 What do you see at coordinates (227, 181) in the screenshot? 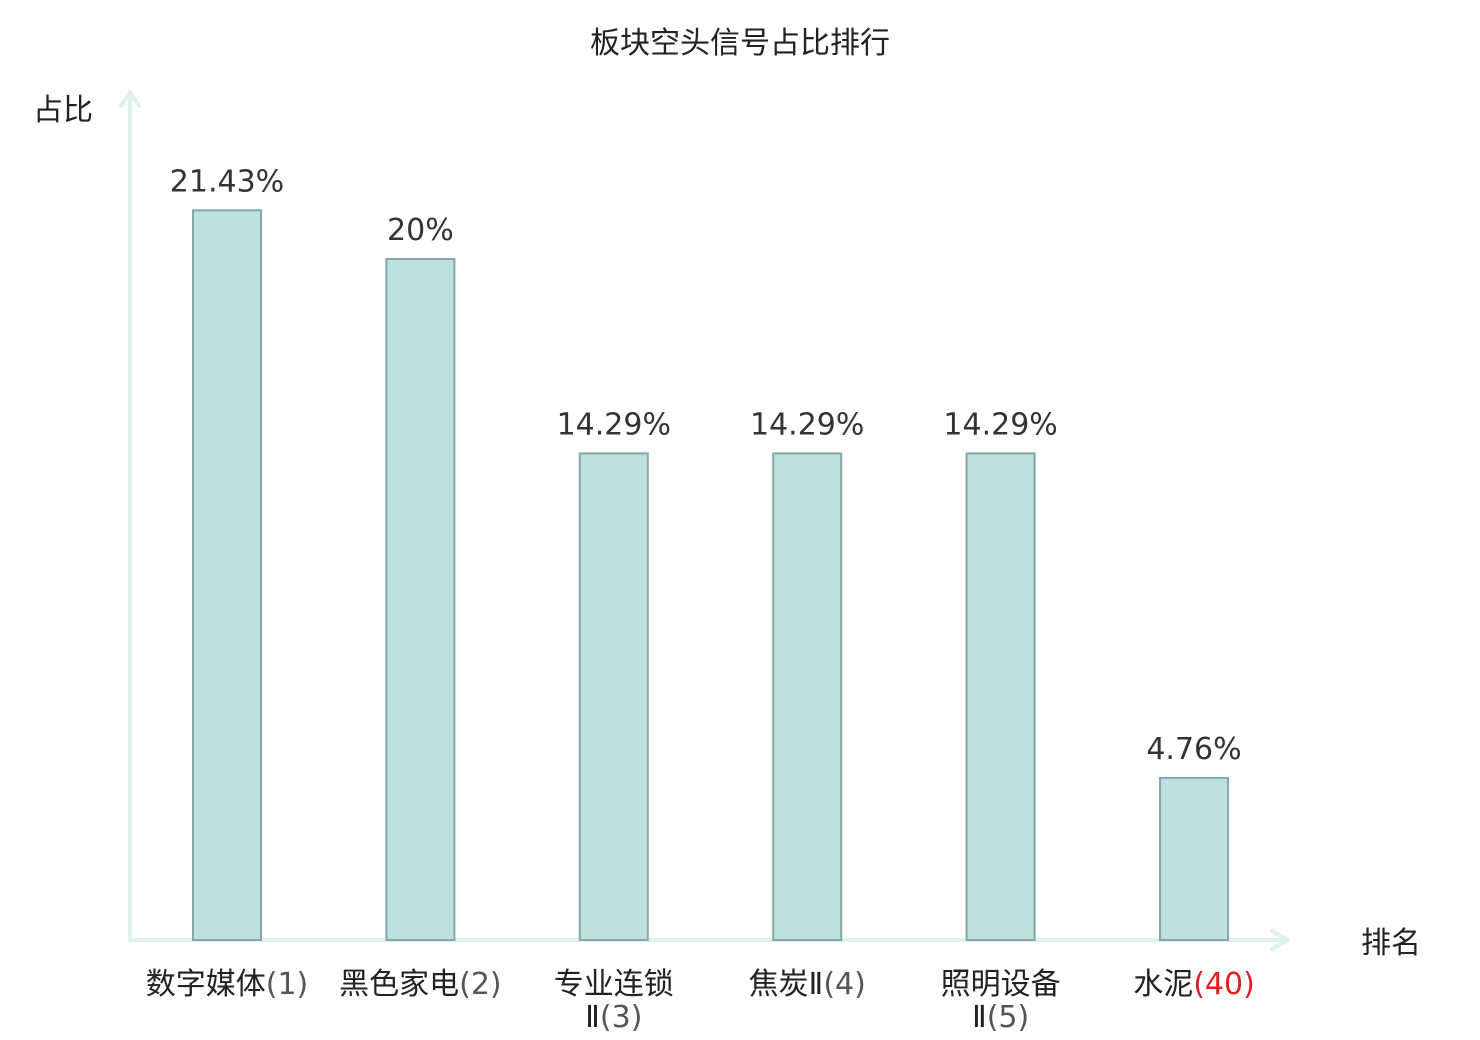
I see `value-label: 21.43%` at bounding box center [227, 181].